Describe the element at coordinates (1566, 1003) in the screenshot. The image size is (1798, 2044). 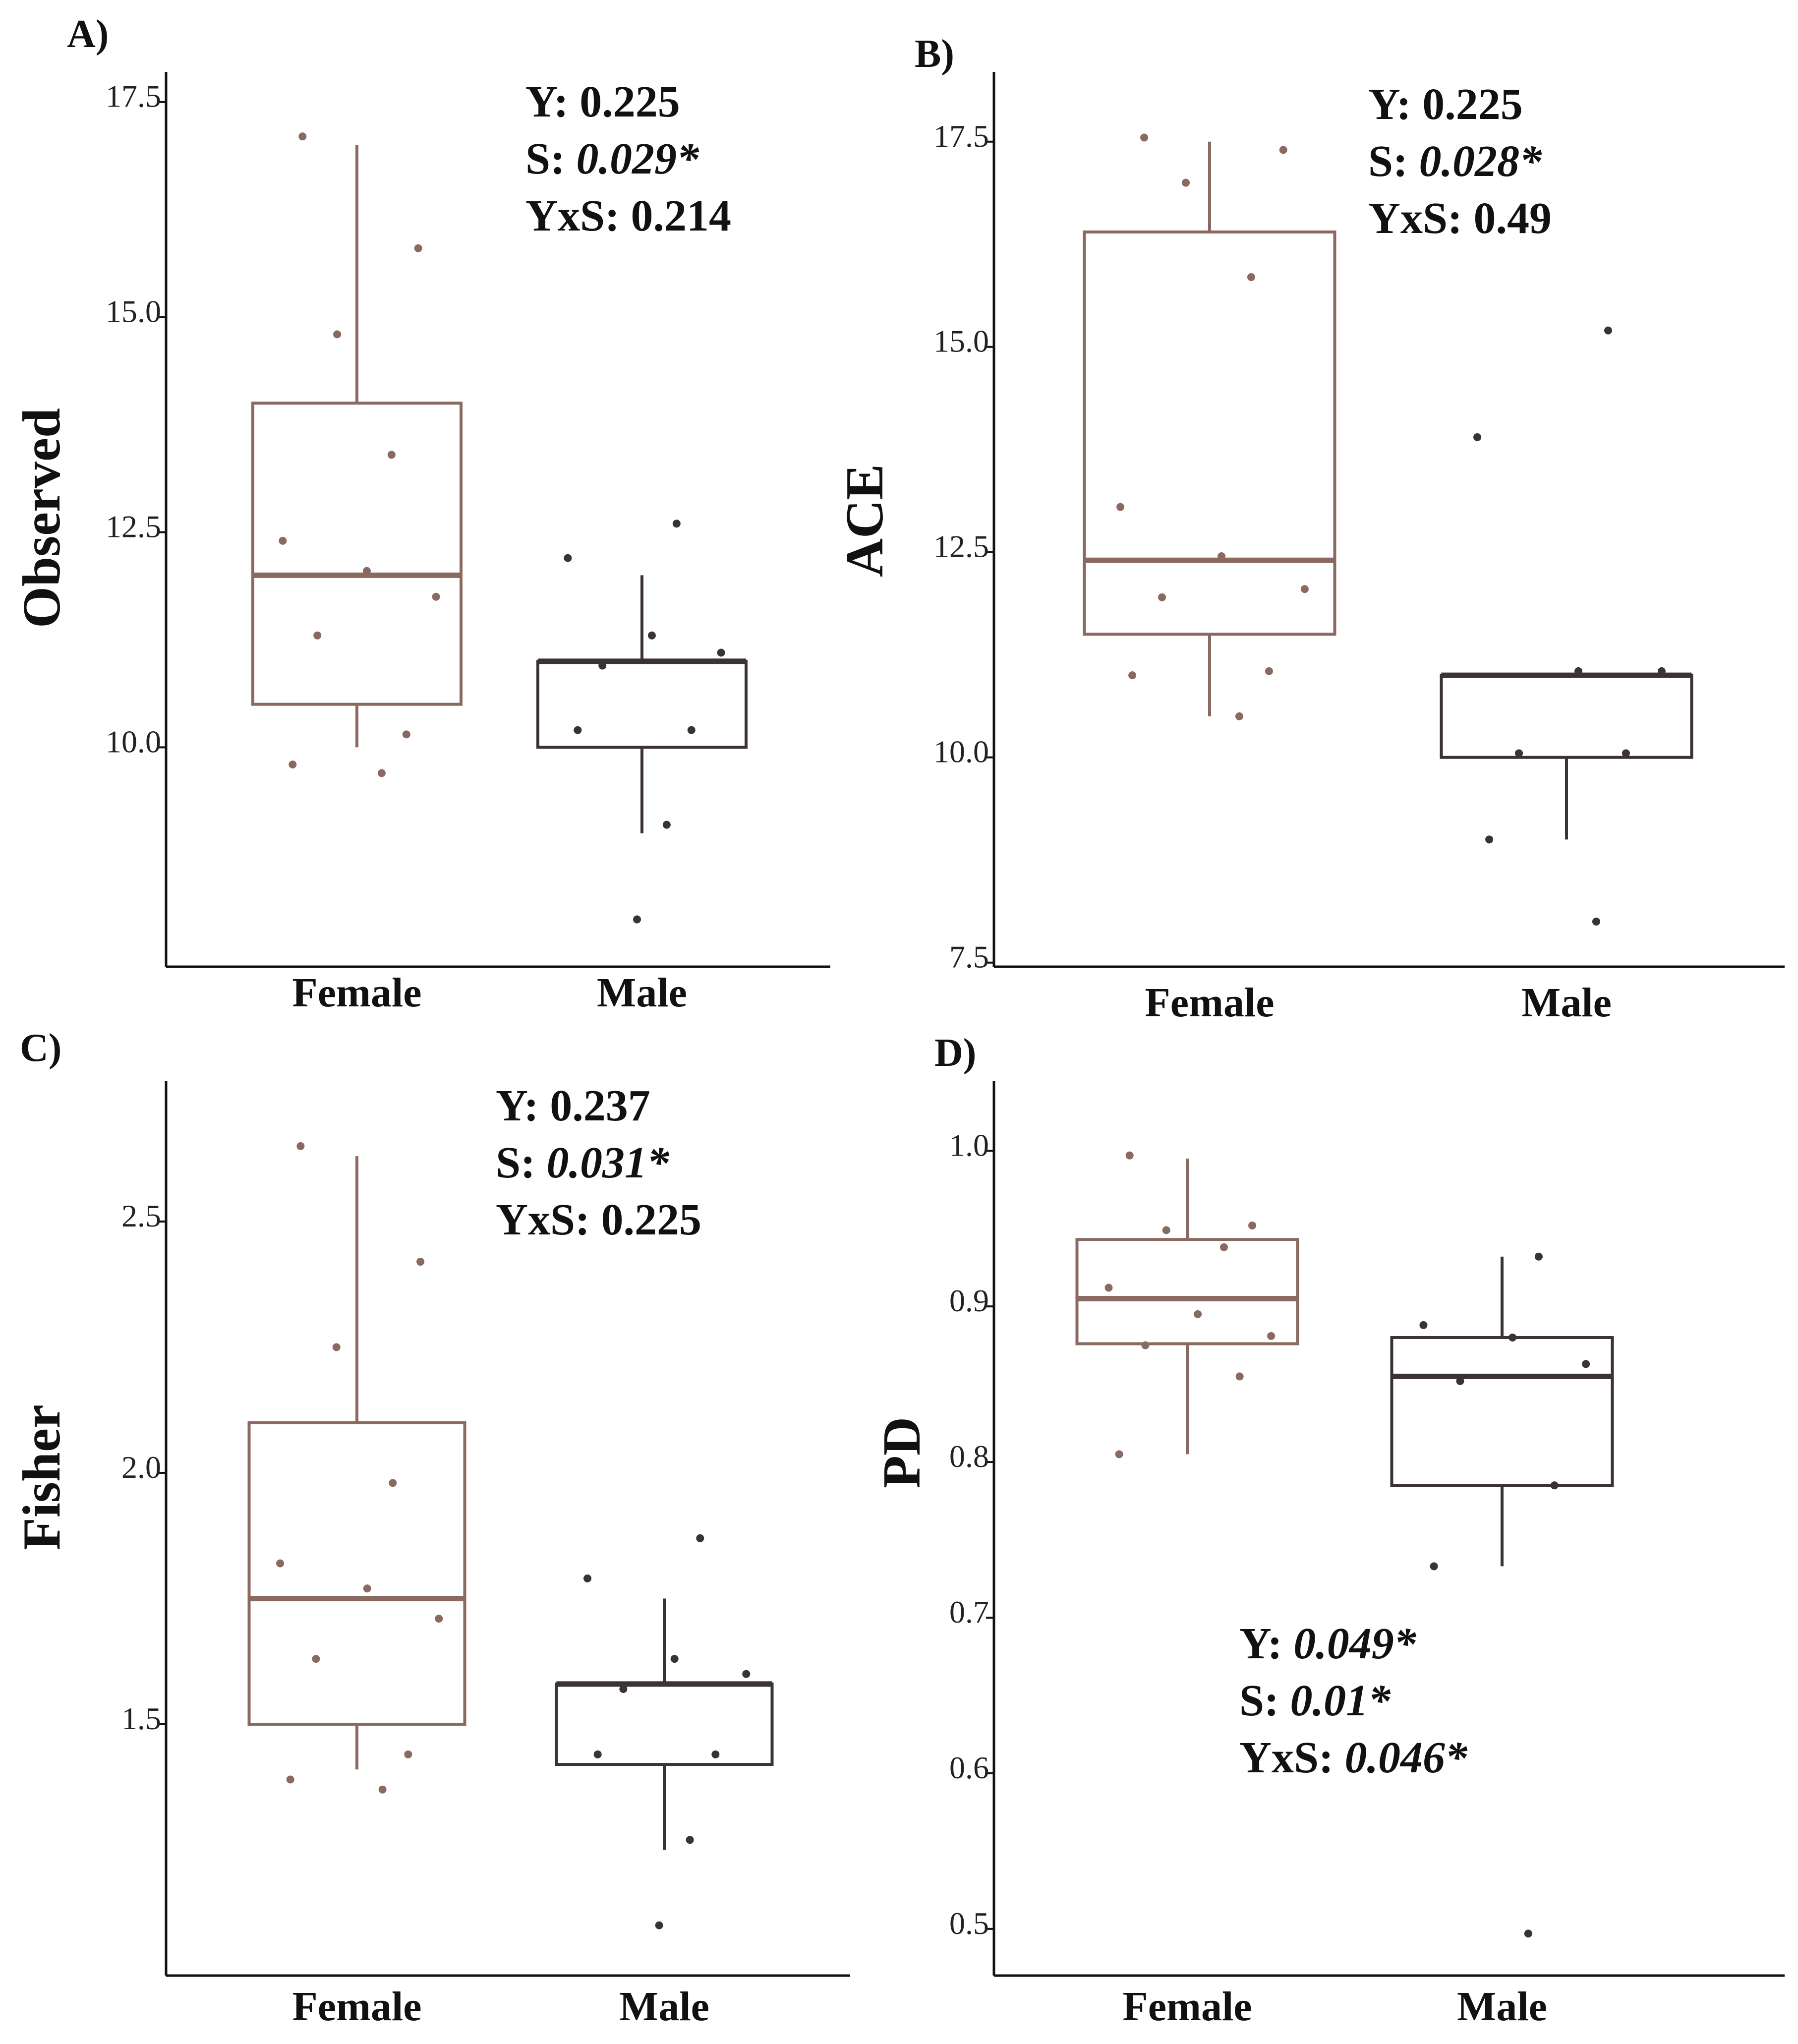
I see `x-category-label: Male` at that location.